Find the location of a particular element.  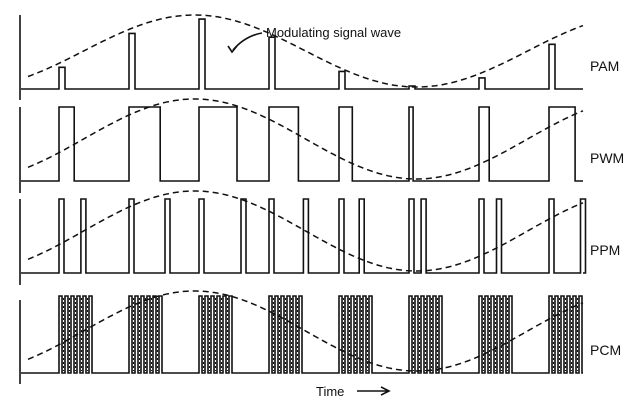

modulating-signal-label: Modulating signal wave is located at coordinates (333, 32).